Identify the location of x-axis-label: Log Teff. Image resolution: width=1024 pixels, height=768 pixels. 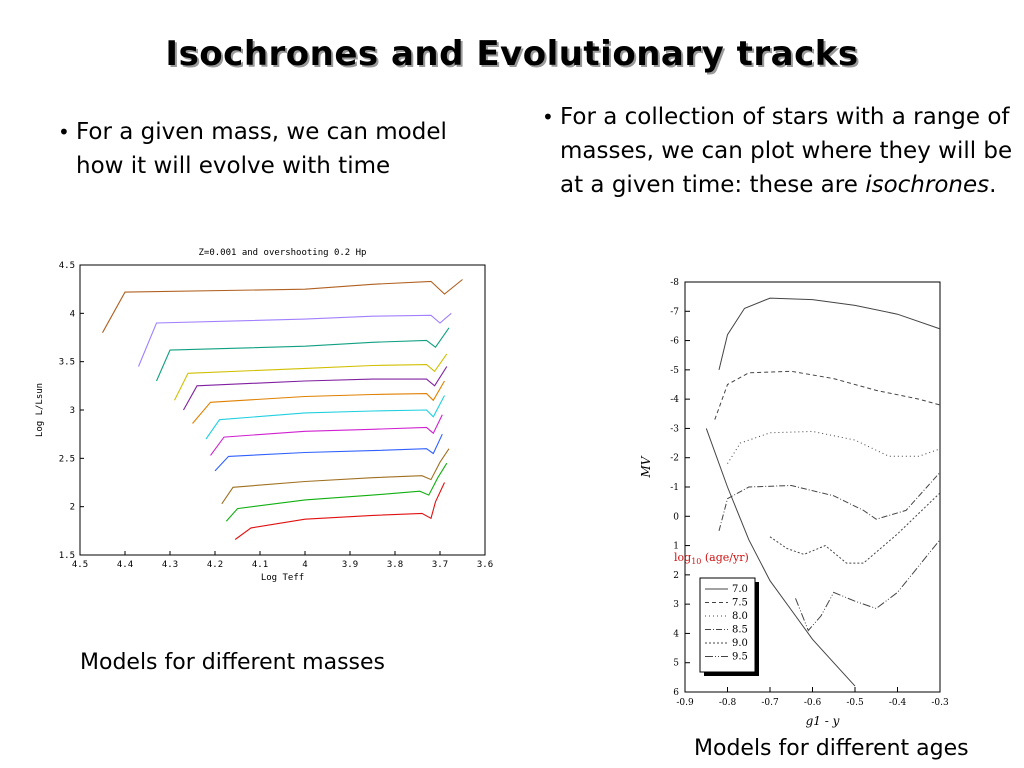
(282, 578).